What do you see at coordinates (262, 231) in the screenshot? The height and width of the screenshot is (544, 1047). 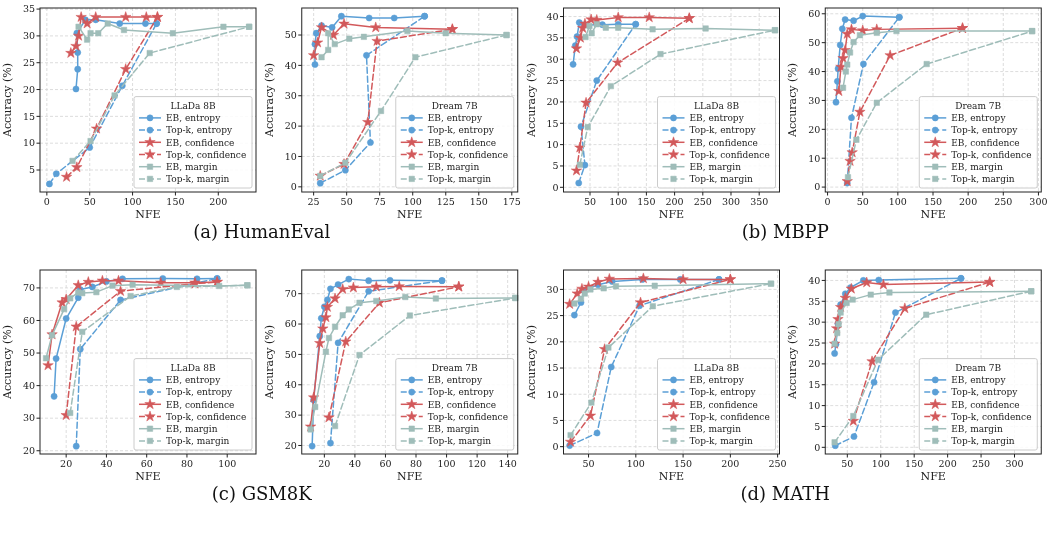 I see `text: (a) HumanEval` at bounding box center [262, 231].